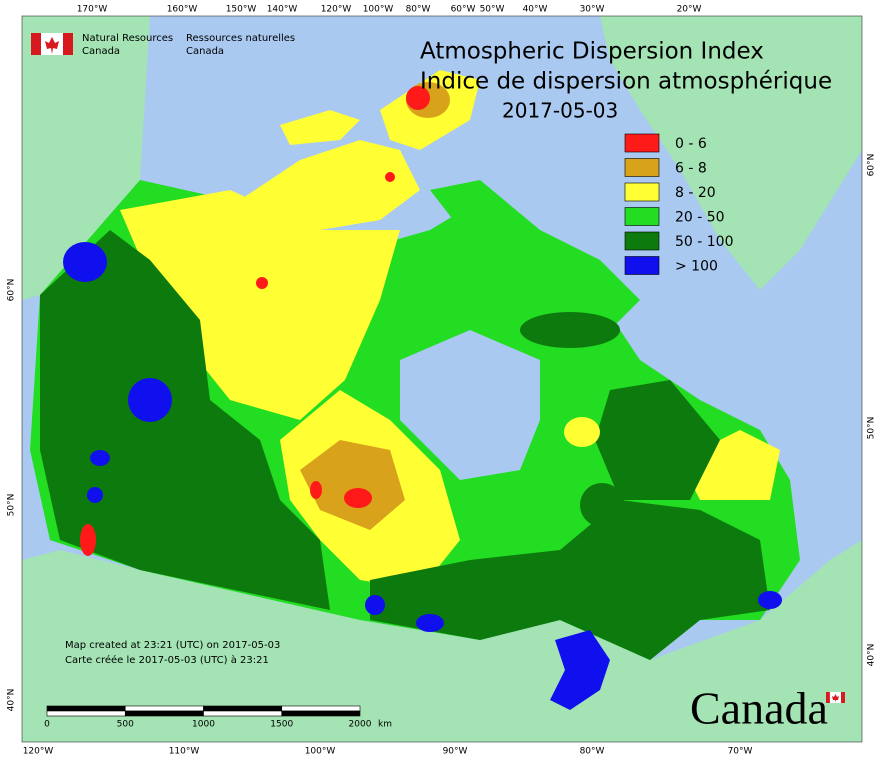 Image resolution: width=880 pixels, height=760 pixels. I want to click on org-en: Natural Resources, so click(127, 38).